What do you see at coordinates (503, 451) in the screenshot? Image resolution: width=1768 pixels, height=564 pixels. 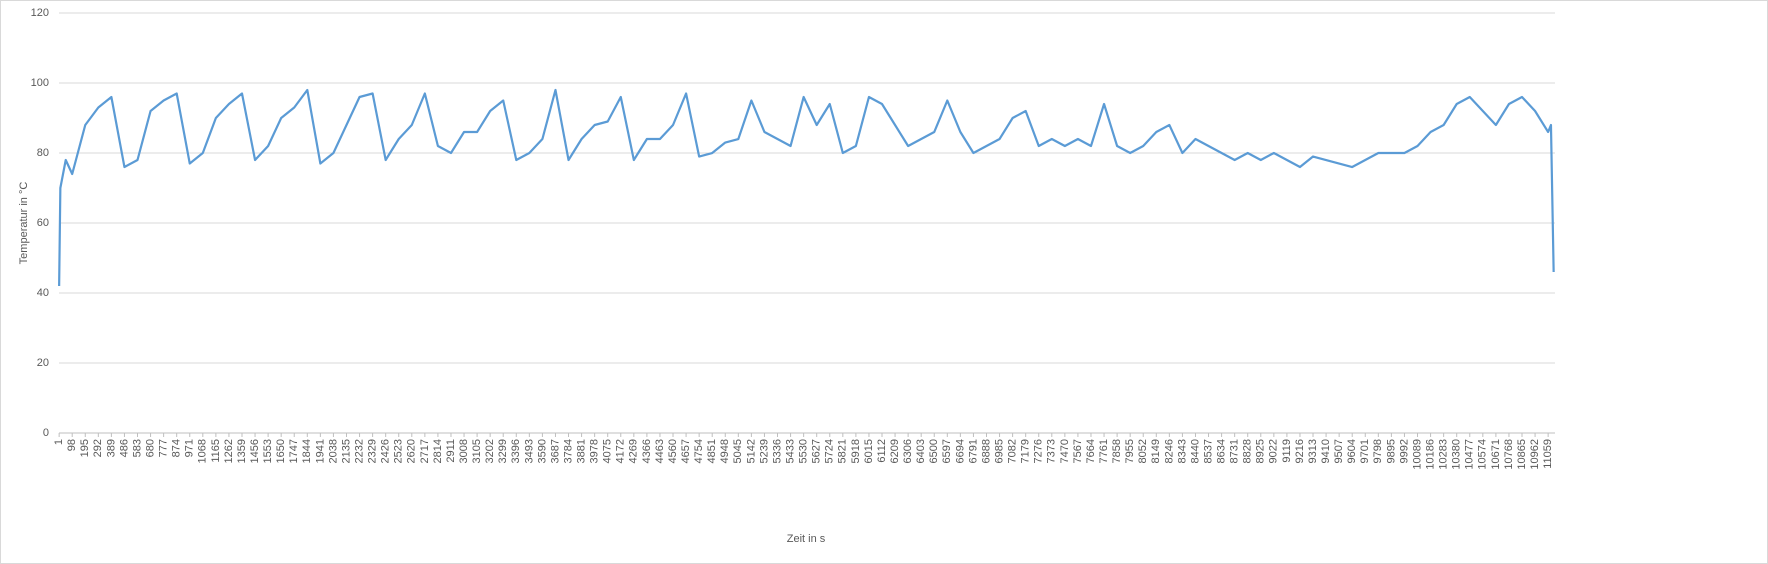 I see `x-tick-label: 3299` at bounding box center [503, 451].